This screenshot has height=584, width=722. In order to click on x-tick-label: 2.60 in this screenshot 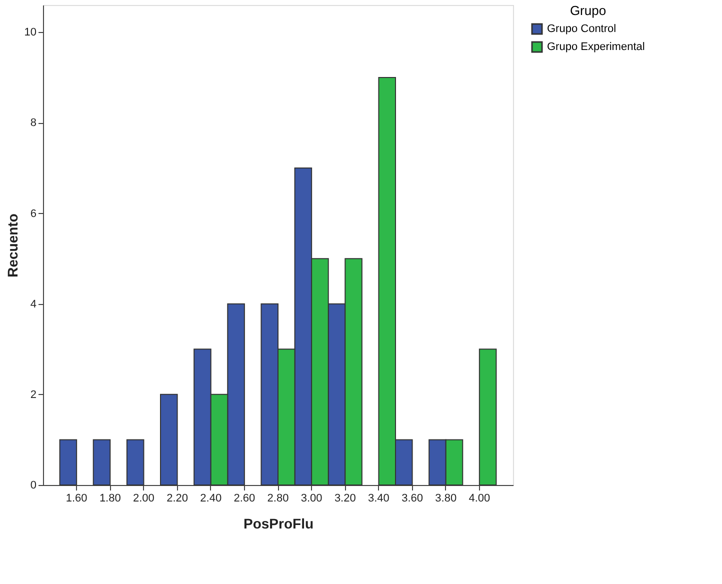, I will do `click(245, 498)`.